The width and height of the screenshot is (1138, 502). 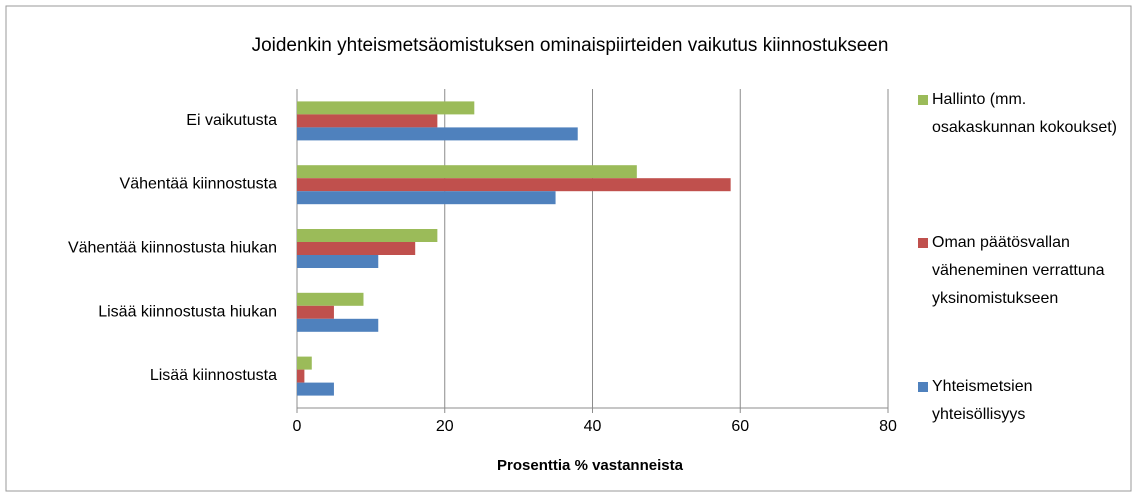 I want to click on legend-label: Hallinto (mm. osakaskunnan kokoukset), so click(x=1024, y=113).